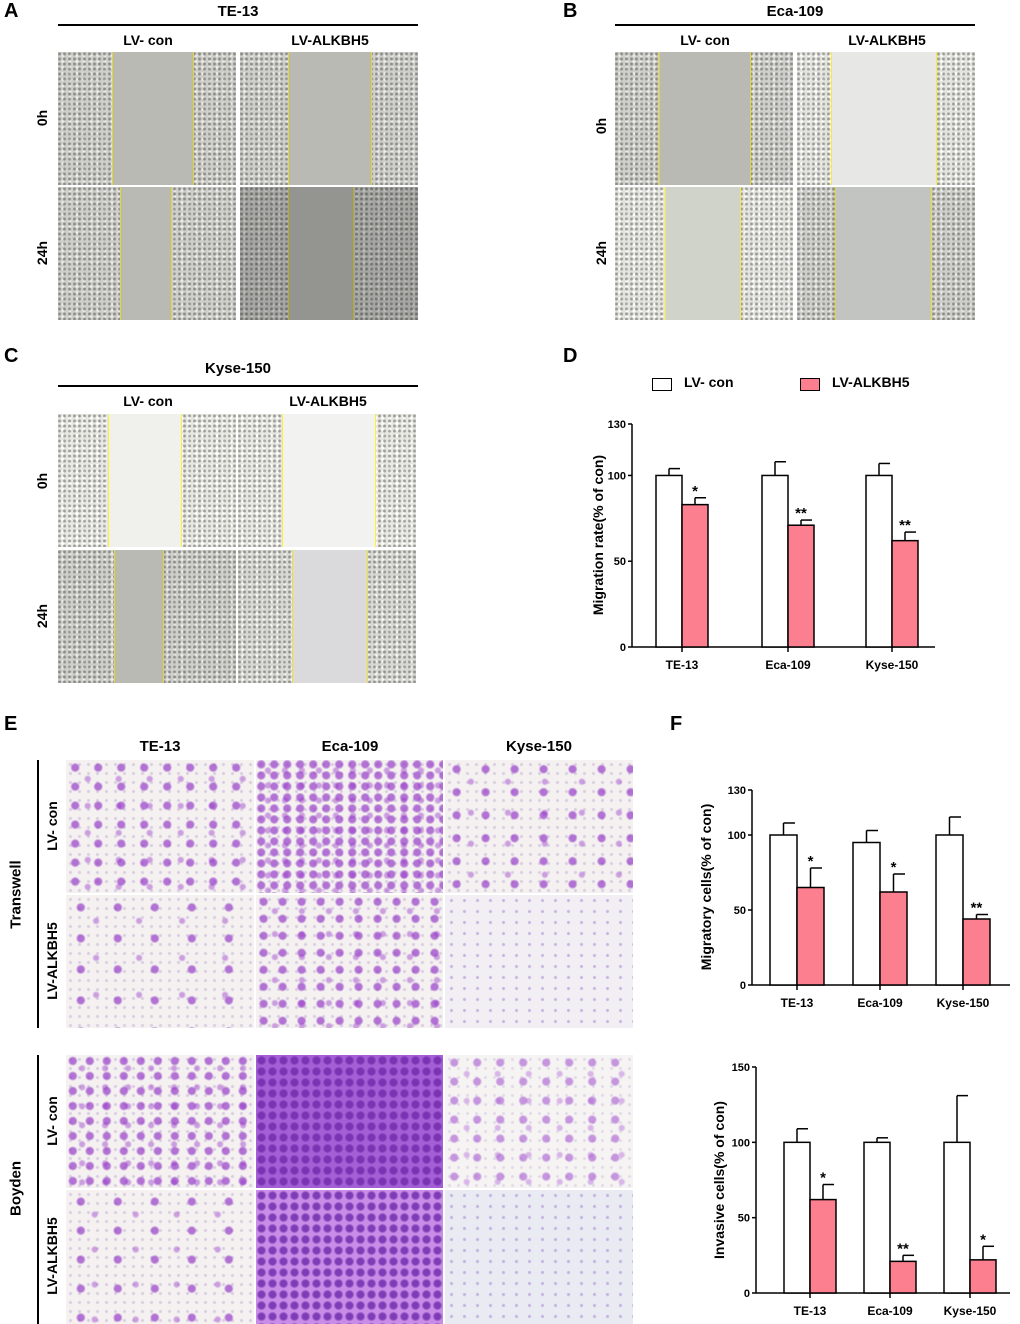  Describe the element at coordinates (11, 11) in the screenshot. I see `panel-label-a: A` at that location.